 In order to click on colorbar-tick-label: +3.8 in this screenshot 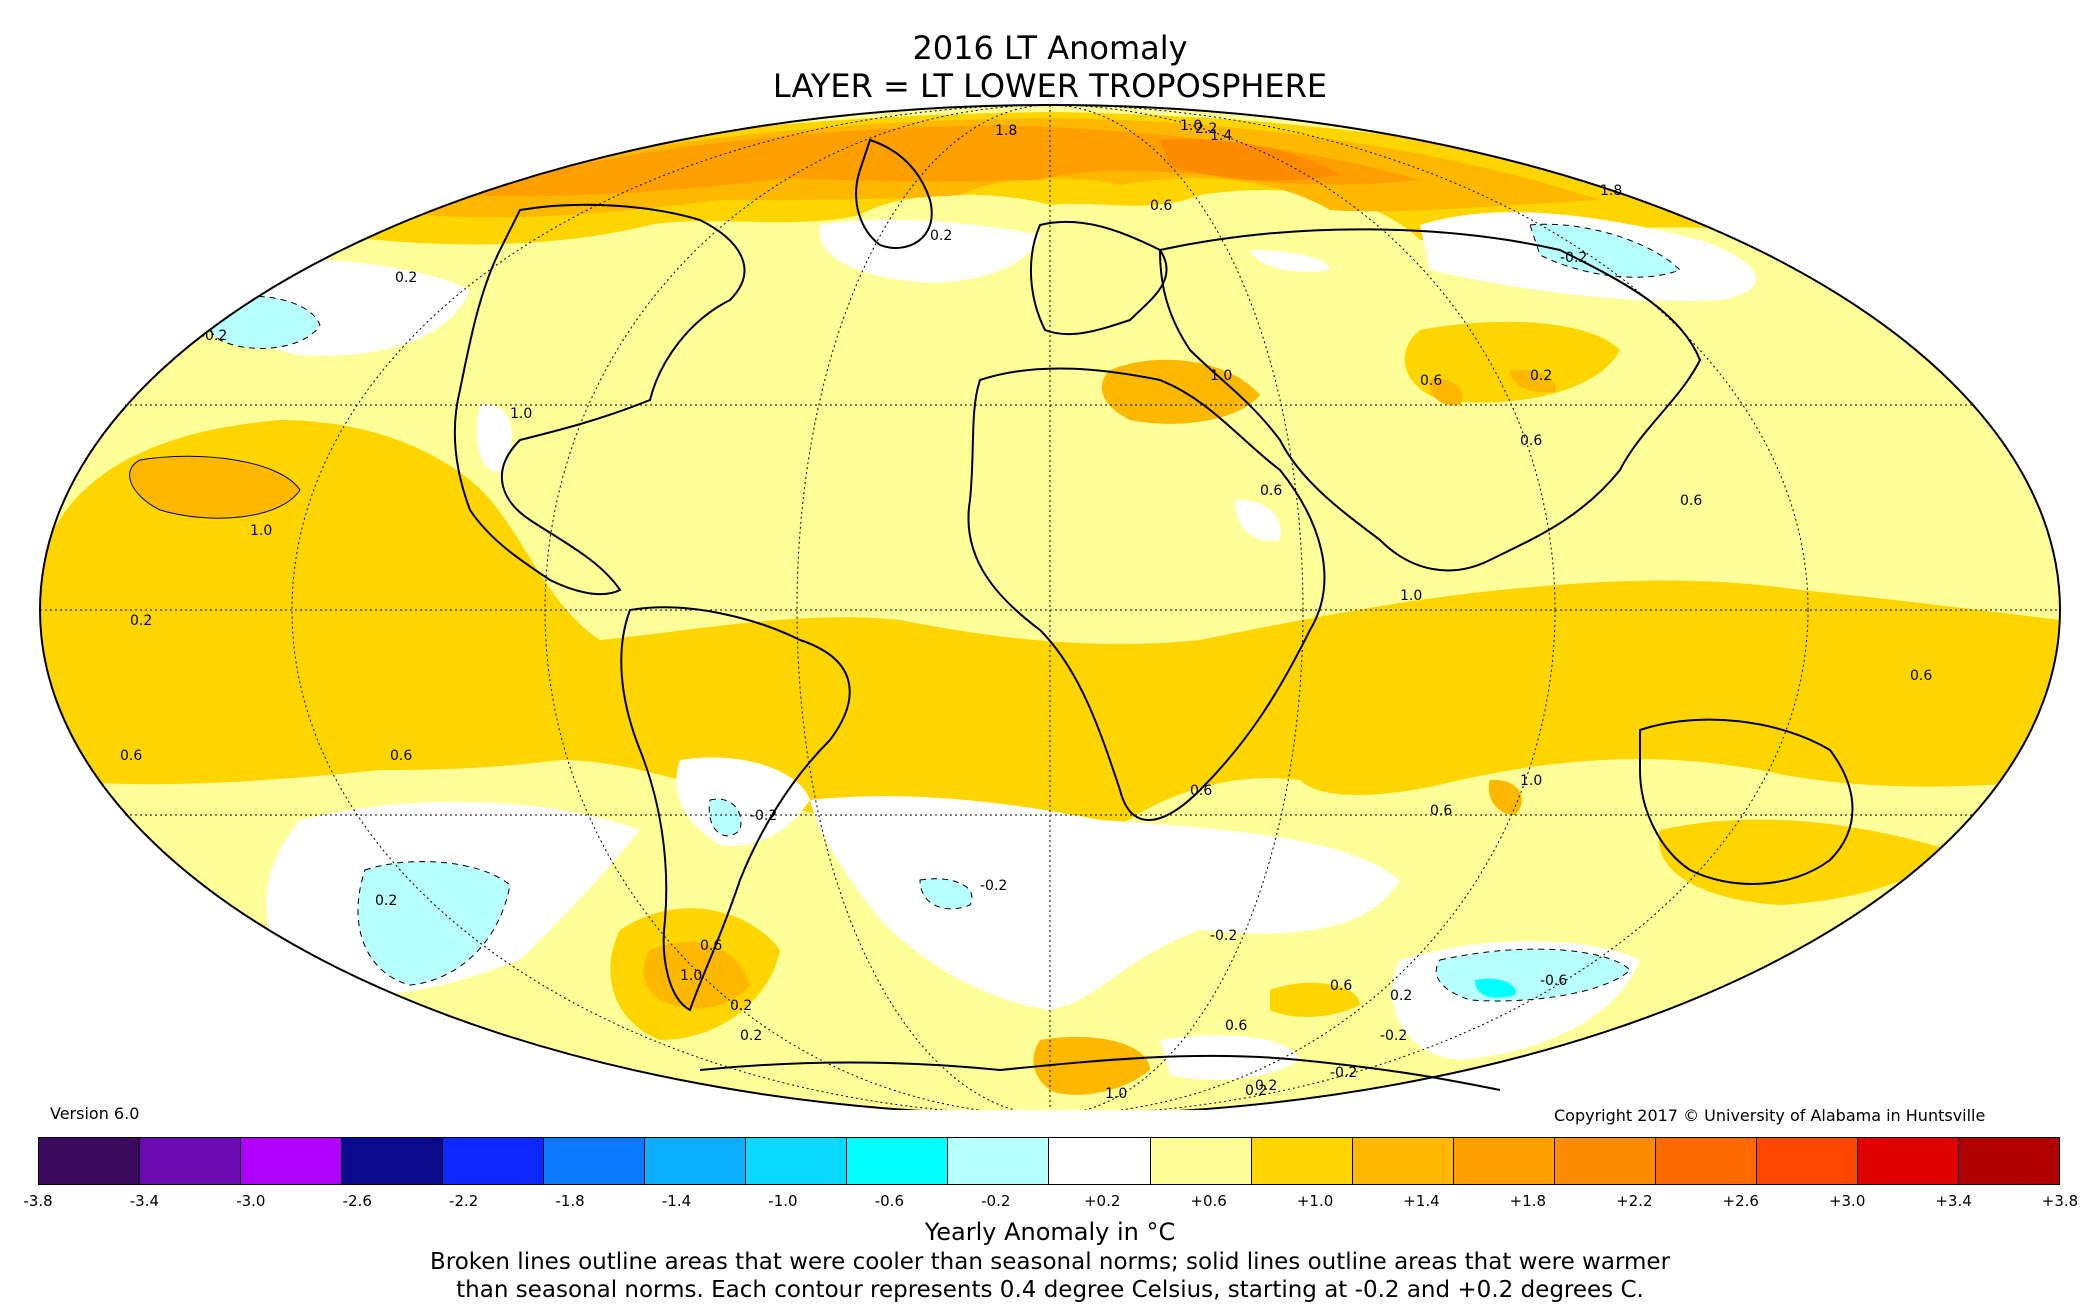, I will do `click(2060, 1201)`.